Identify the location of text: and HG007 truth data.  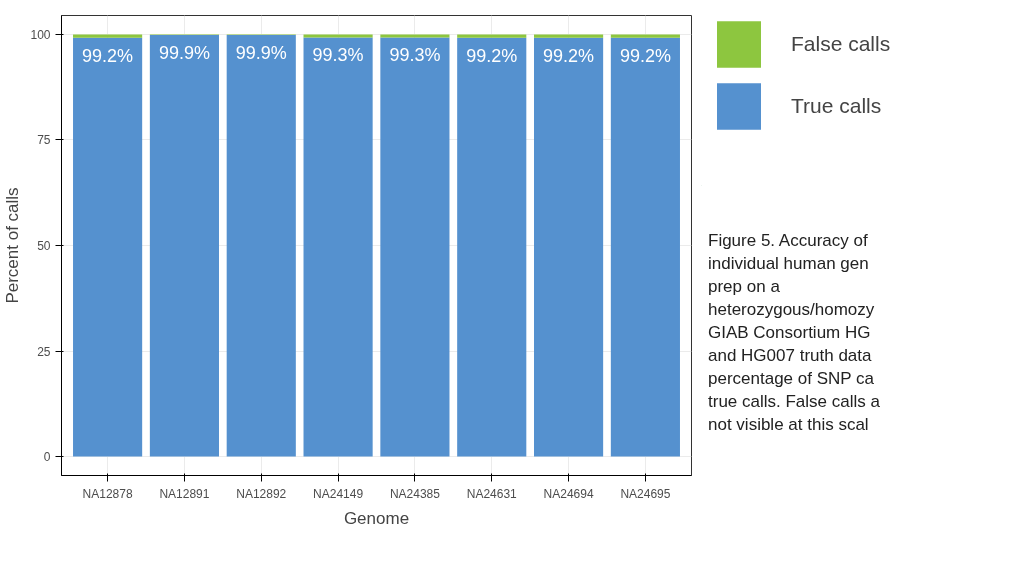
(790, 355).